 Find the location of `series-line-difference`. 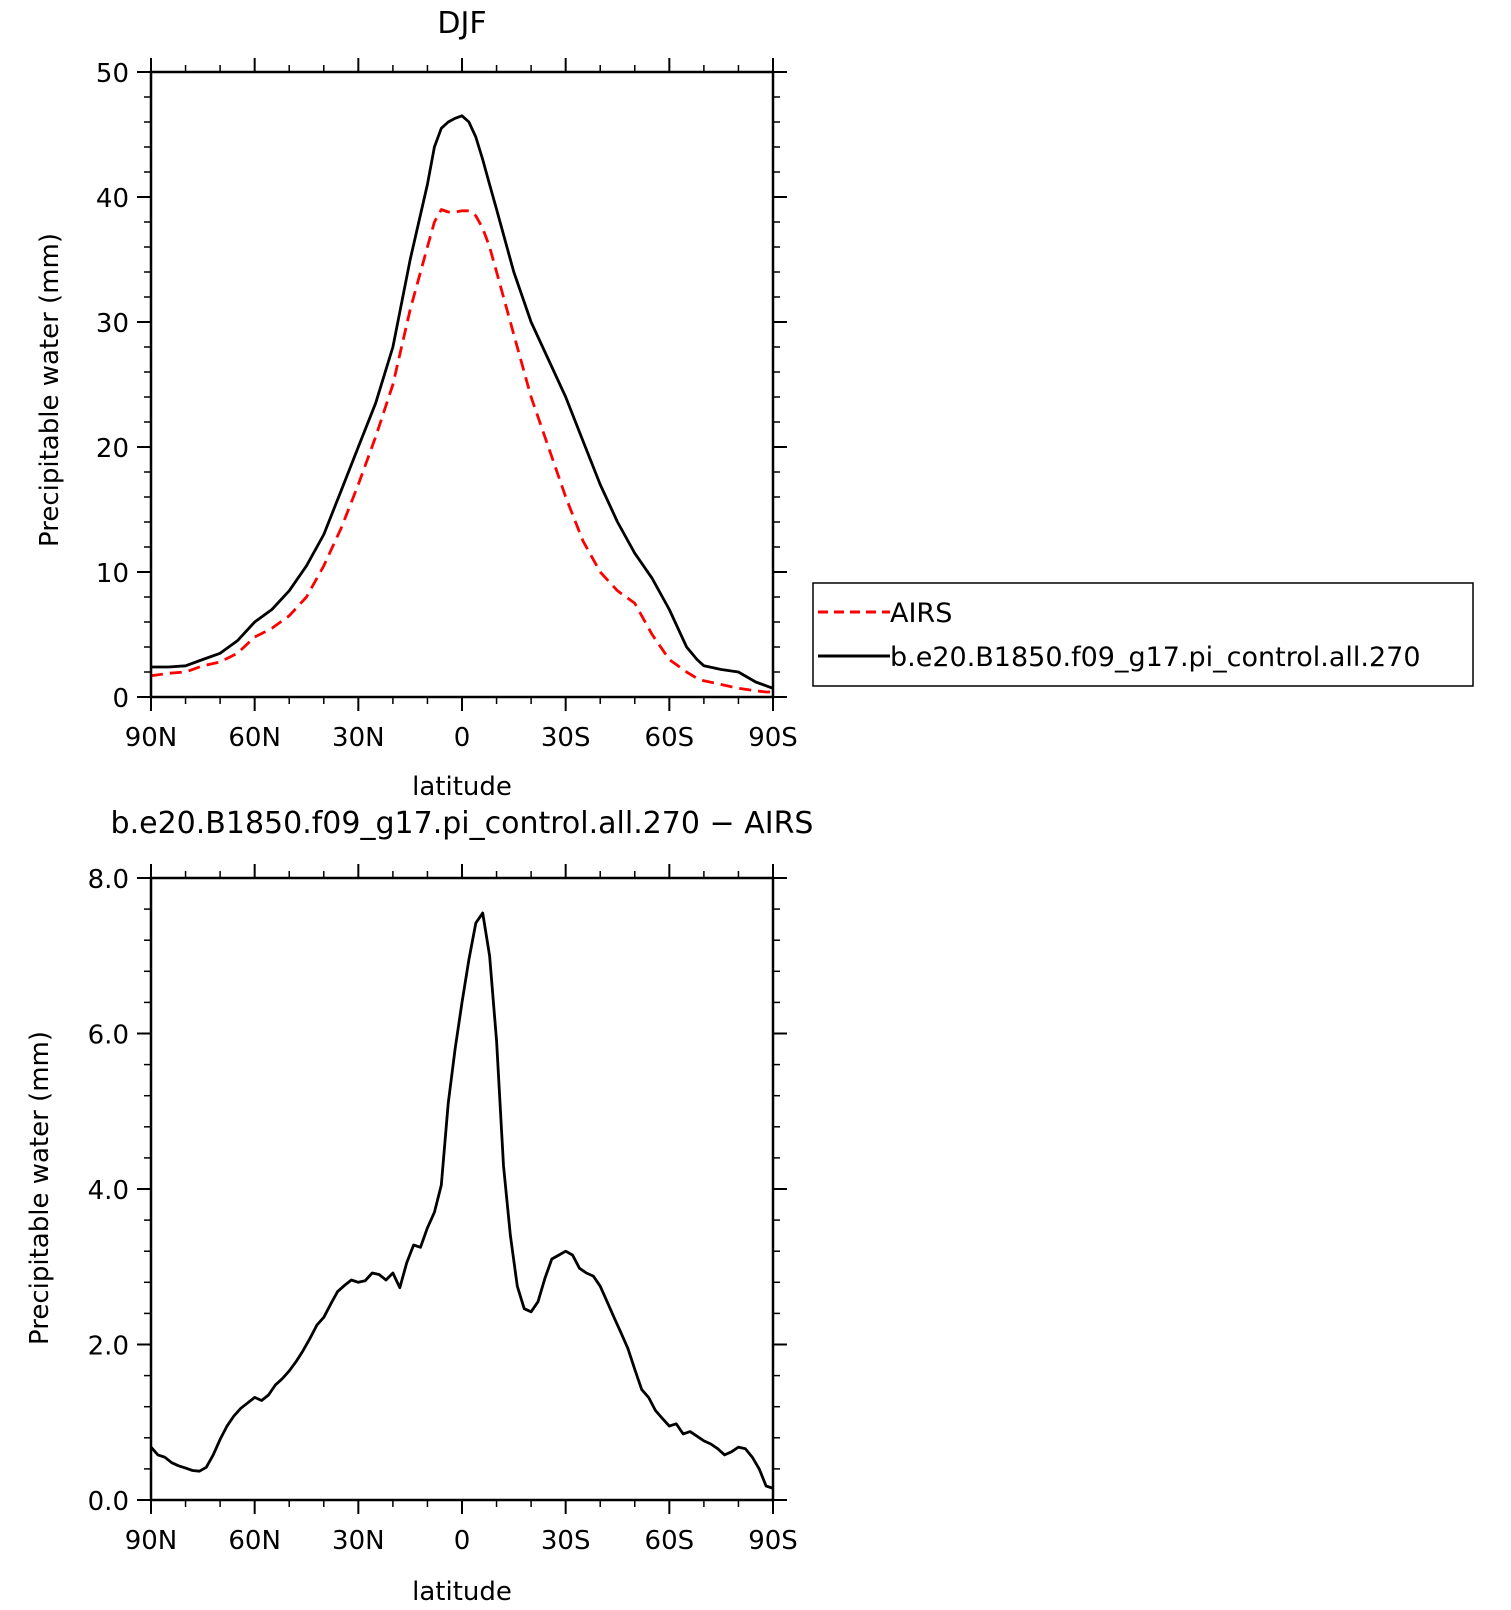

series-line-difference is located at coordinates (461, 1200).